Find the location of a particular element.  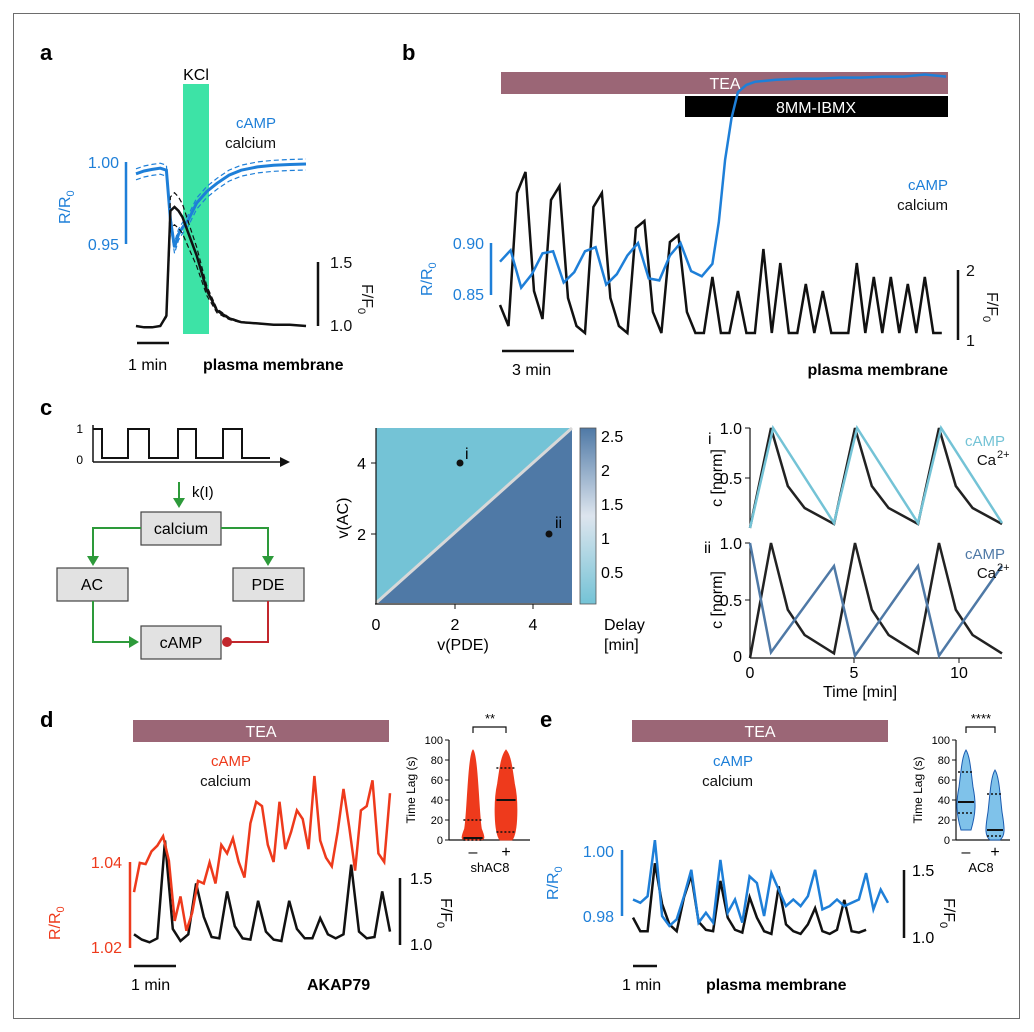

heatmap-xtick-label-2: 2 is located at coordinates (455, 625).